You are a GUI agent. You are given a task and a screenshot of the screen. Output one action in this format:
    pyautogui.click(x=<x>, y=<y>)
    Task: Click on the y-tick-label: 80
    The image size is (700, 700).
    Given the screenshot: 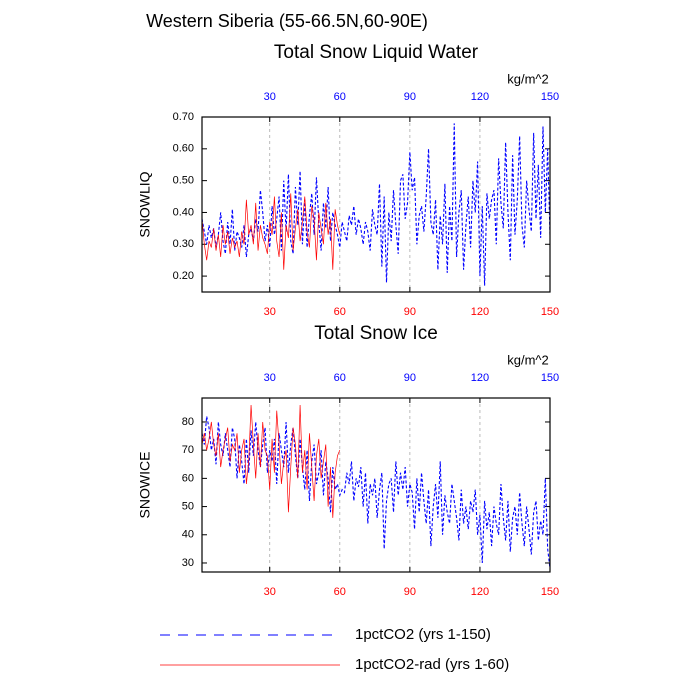 What is the action you would take?
    pyautogui.click(x=188, y=422)
    